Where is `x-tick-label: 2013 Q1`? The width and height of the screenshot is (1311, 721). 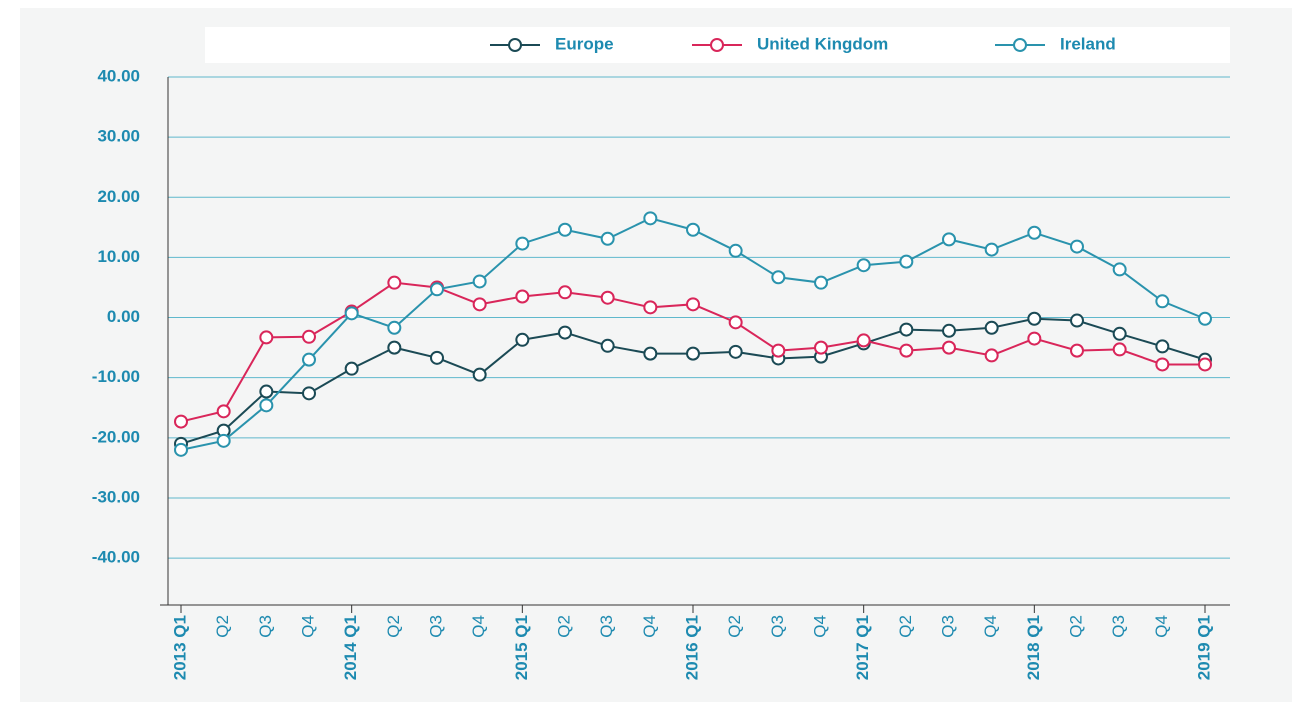 x-tick-label: 2013 Q1 is located at coordinates (179, 647).